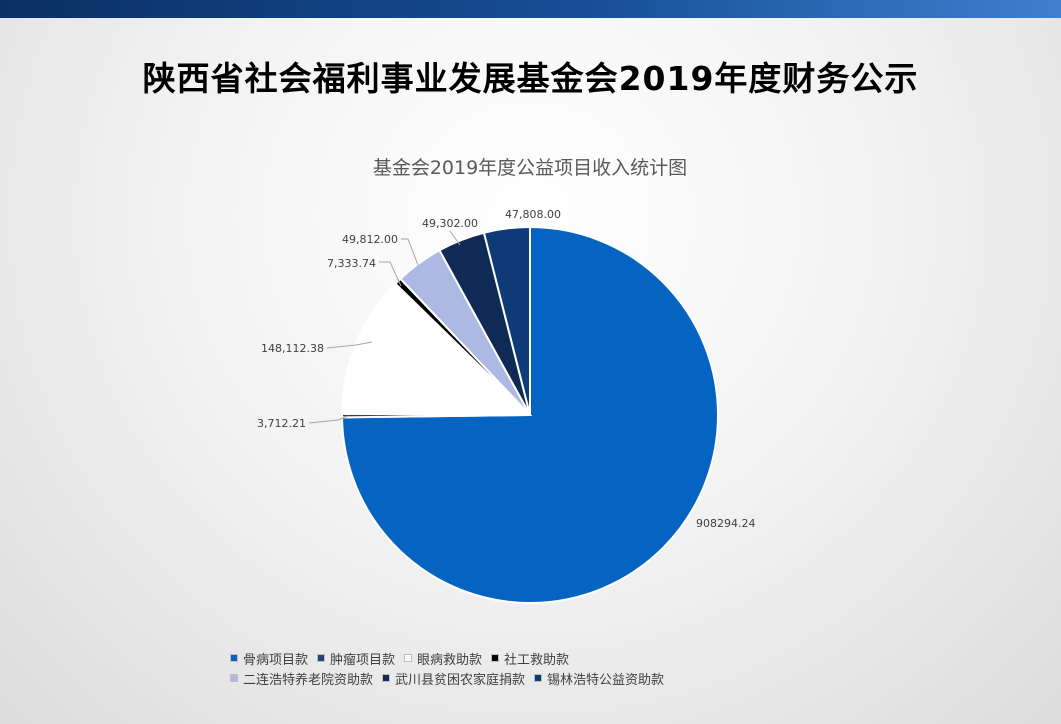 The width and height of the screenshot is (1061, 724). I want to click on data-label-5: 49,812.00, so click(370, 239).